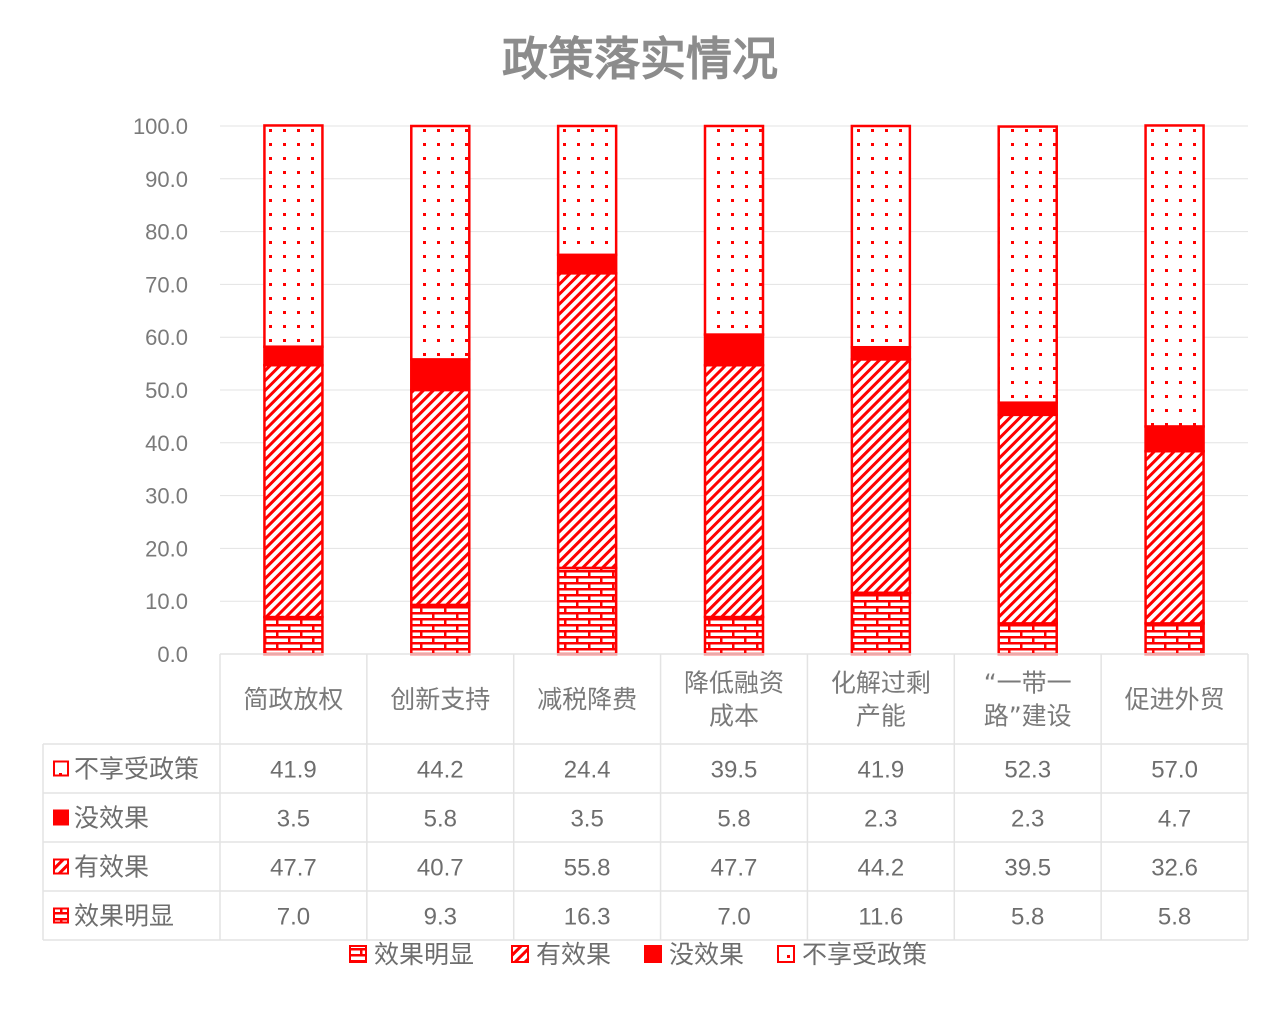 The height and width of the screenshot is (1009, 1280). I want to click on category-label: 创新支持, so click(440, 699).